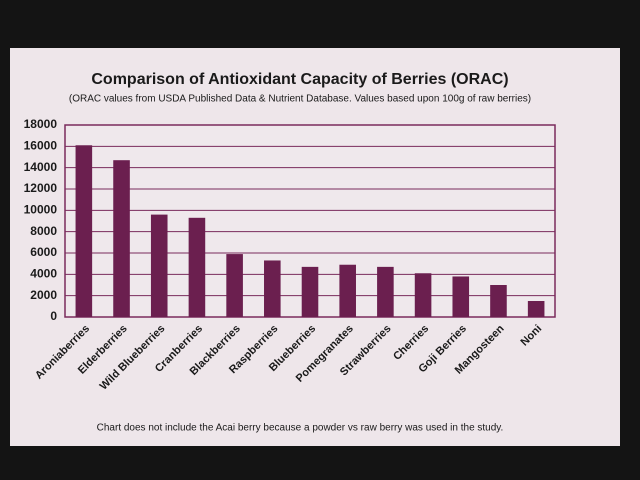  I want to click on y-tick-label: 16000, so click(41, 146).